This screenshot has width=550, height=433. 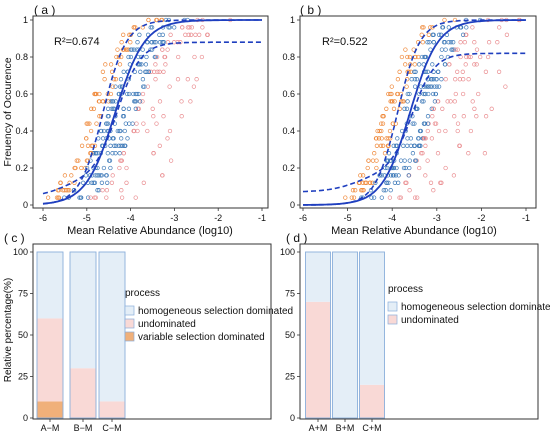 What do you see at coordinates (290, 294) in the screenshot?
I see `y-tick-label: 75` at bounding box center [290, 294].